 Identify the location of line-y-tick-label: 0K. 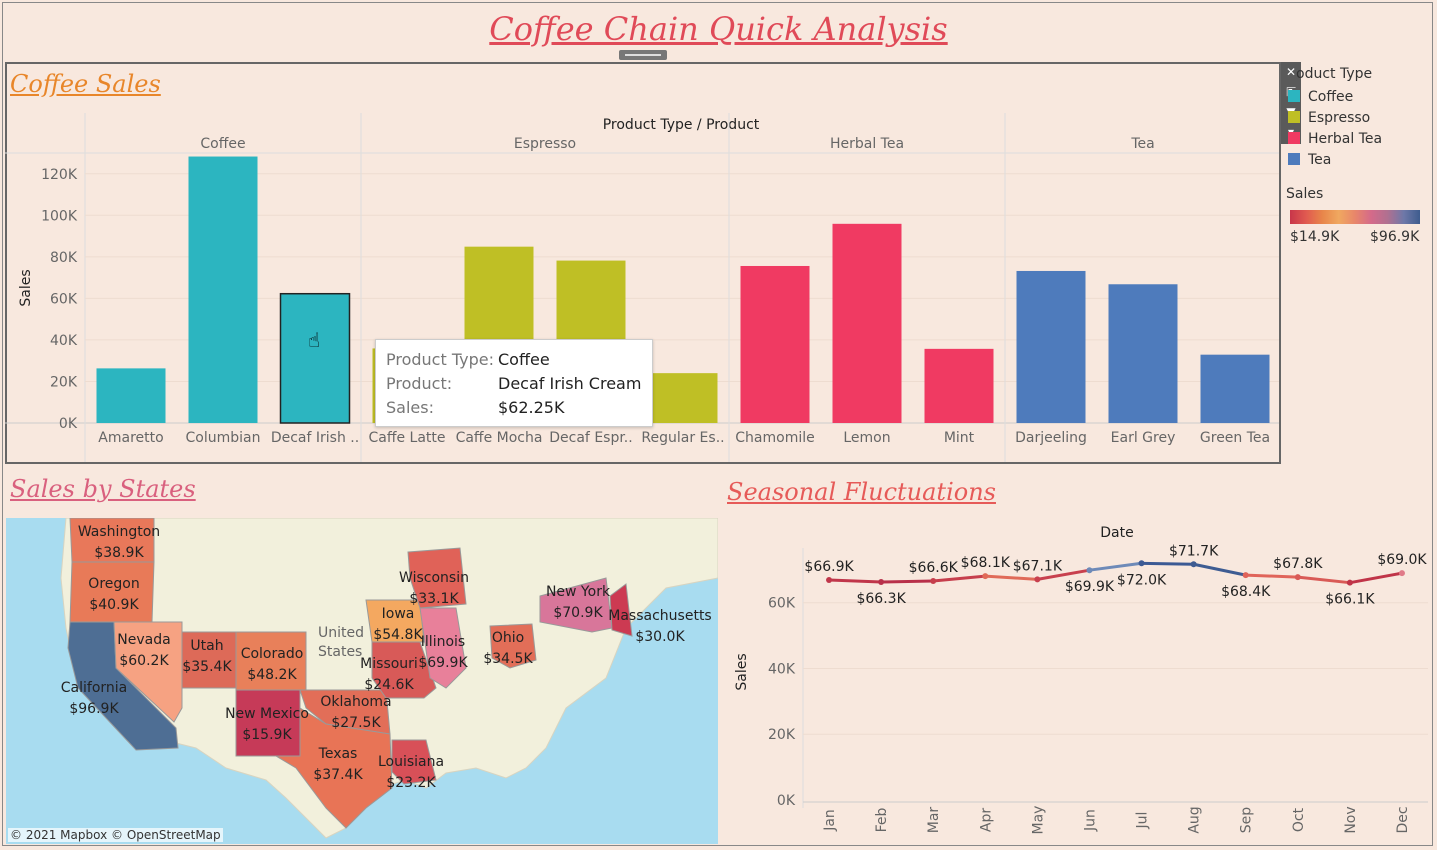
(786, 801).